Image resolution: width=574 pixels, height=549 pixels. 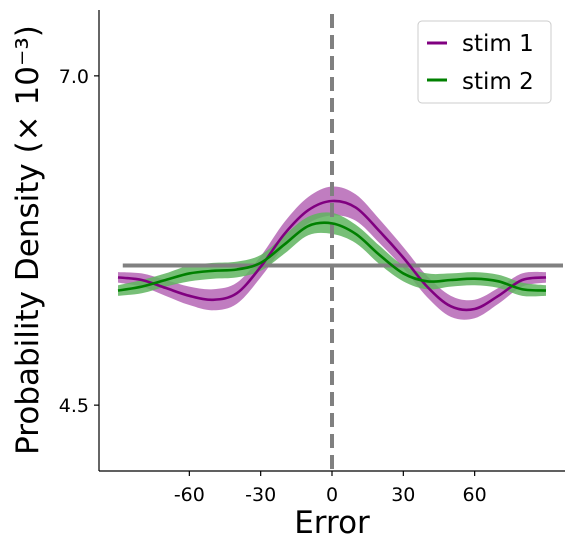 What do you see at coordinates (28, 240) in the screenshot?
I see `y-axis-label: Probability Density (× 10⁻³)` at bounding box center [28, 240].